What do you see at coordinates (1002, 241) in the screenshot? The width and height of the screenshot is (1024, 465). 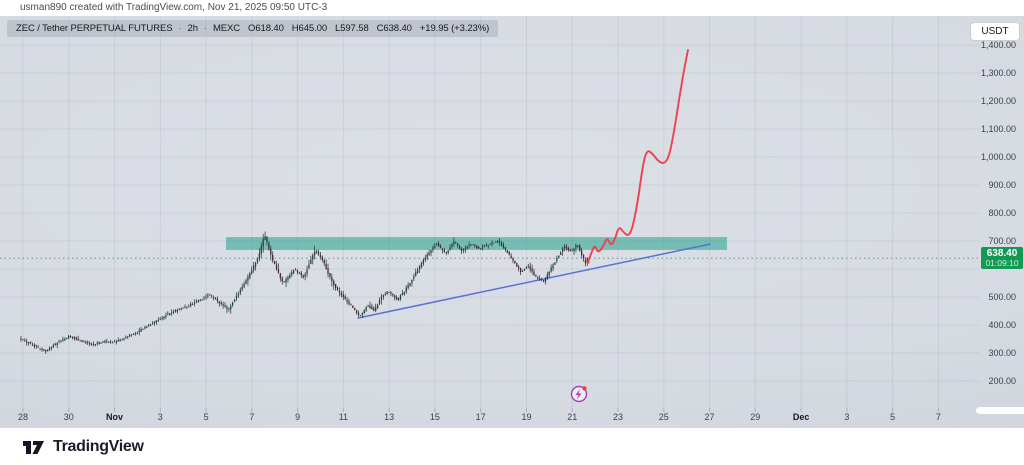 I see `price-axis-label: 700.00` at bounding box center [1002, 241].